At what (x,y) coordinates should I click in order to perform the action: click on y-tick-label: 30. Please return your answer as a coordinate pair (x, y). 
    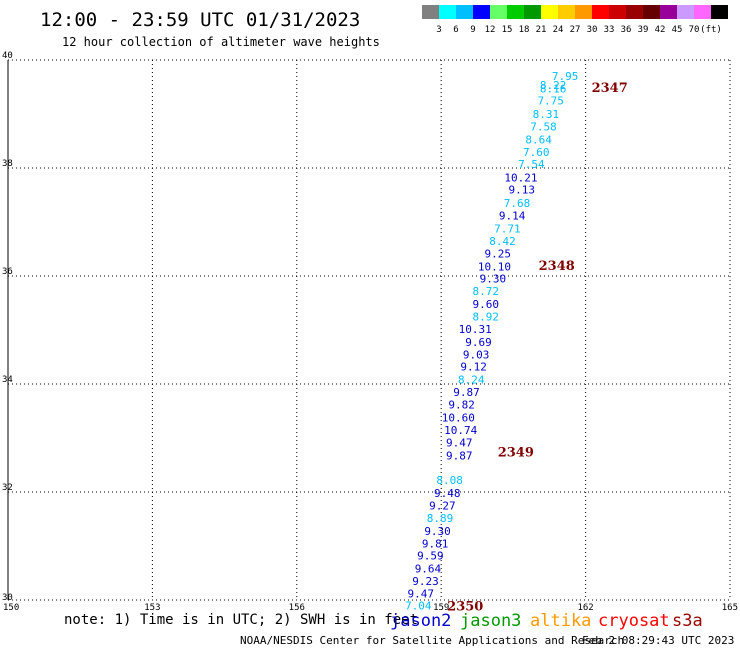
    Looking at the image, I should click on (7, 598).